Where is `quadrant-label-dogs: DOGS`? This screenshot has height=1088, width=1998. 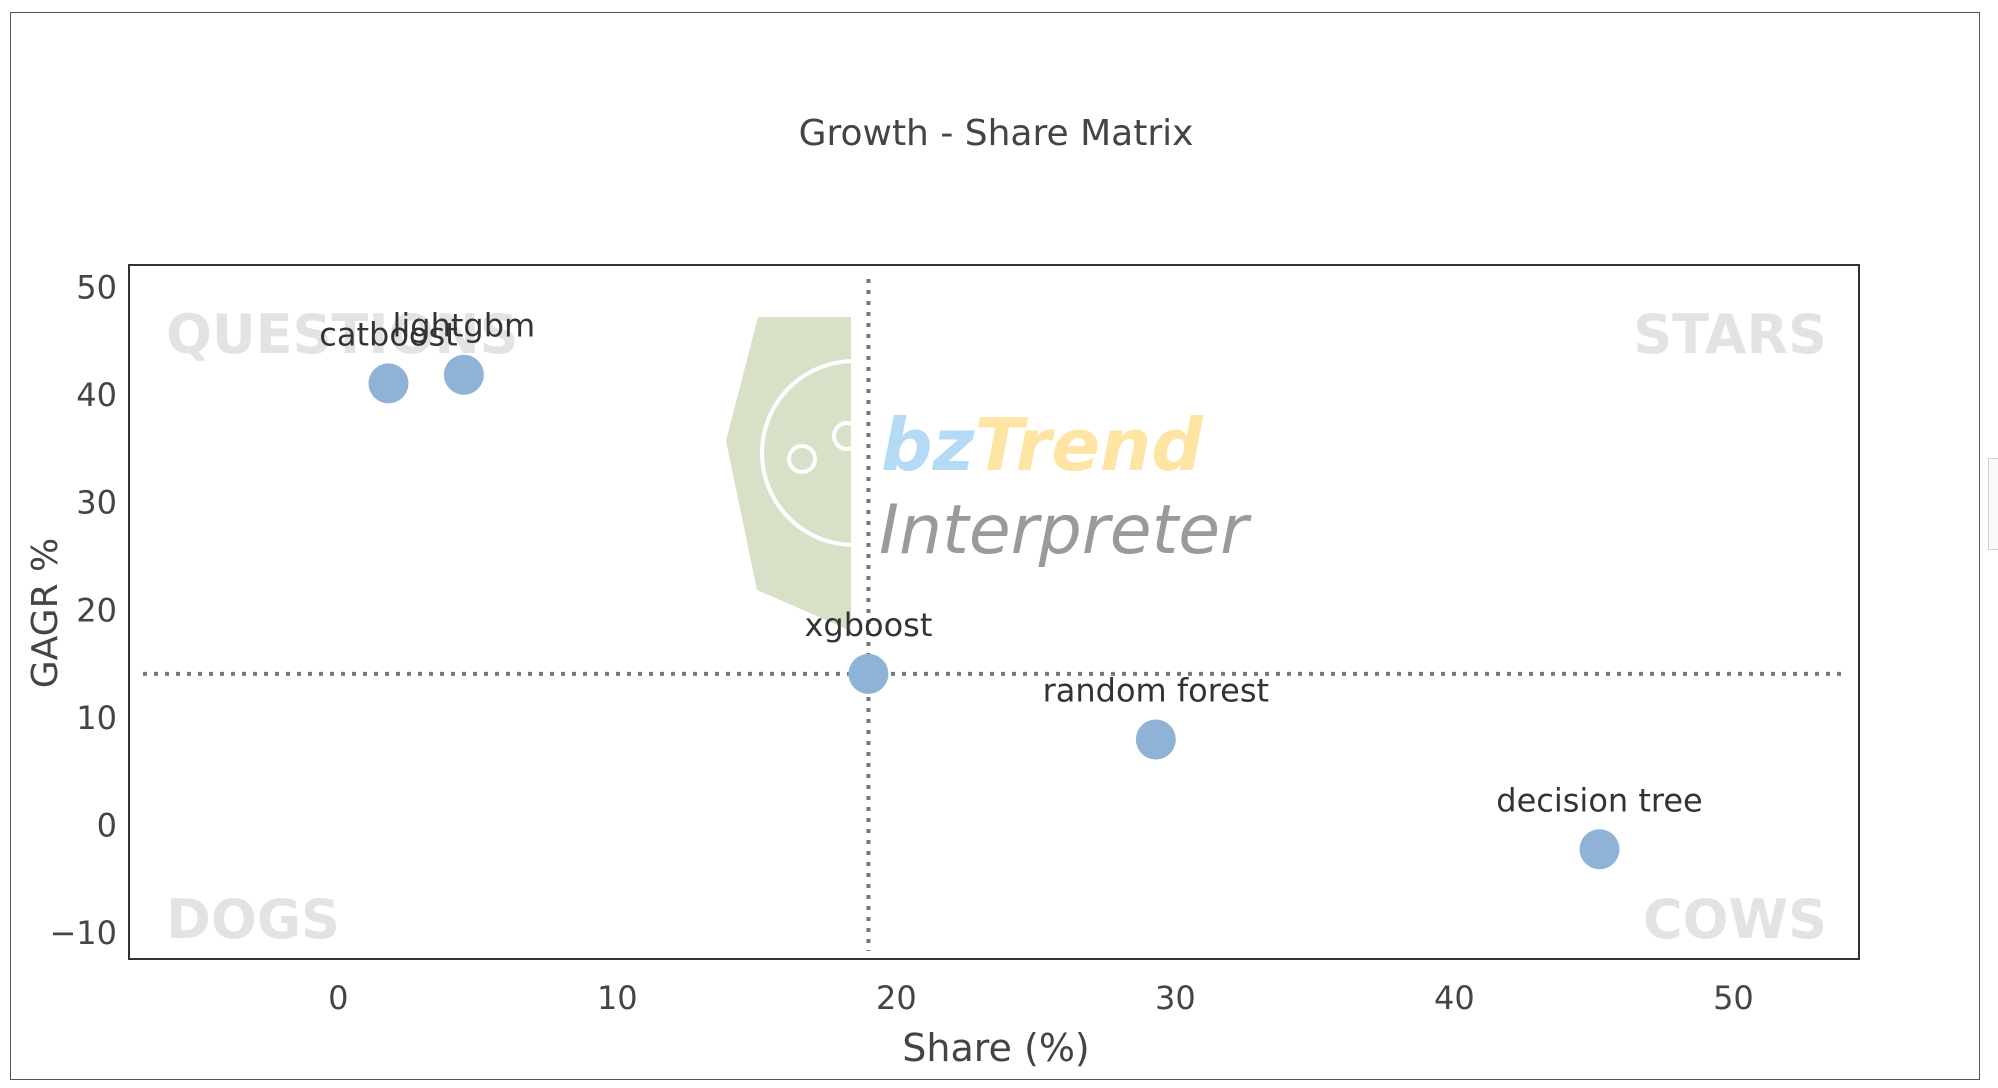
quadrant-label-dogs: DOGS is located at coordinates (253, 919).